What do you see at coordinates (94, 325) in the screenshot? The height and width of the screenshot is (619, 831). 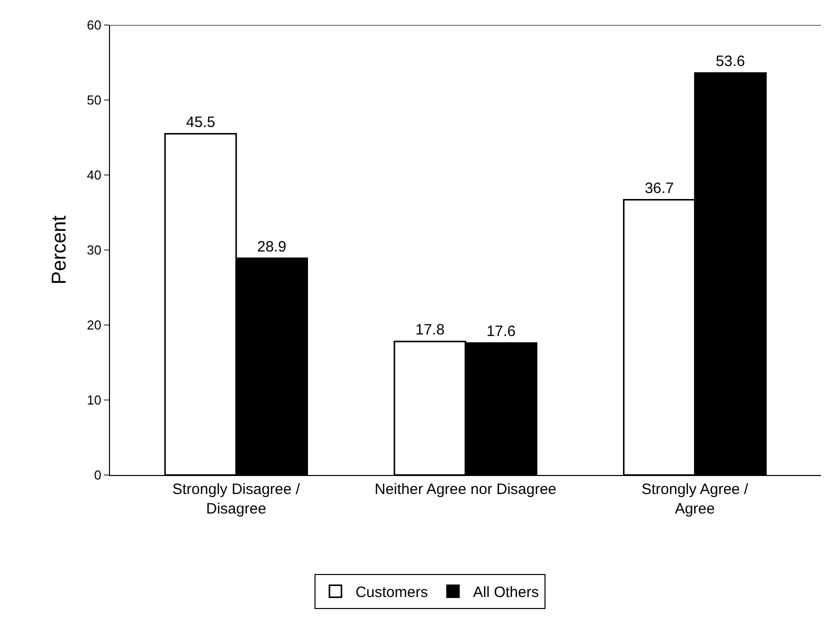 I see `y-tick-label: 20` at bounding box center [94, 325].